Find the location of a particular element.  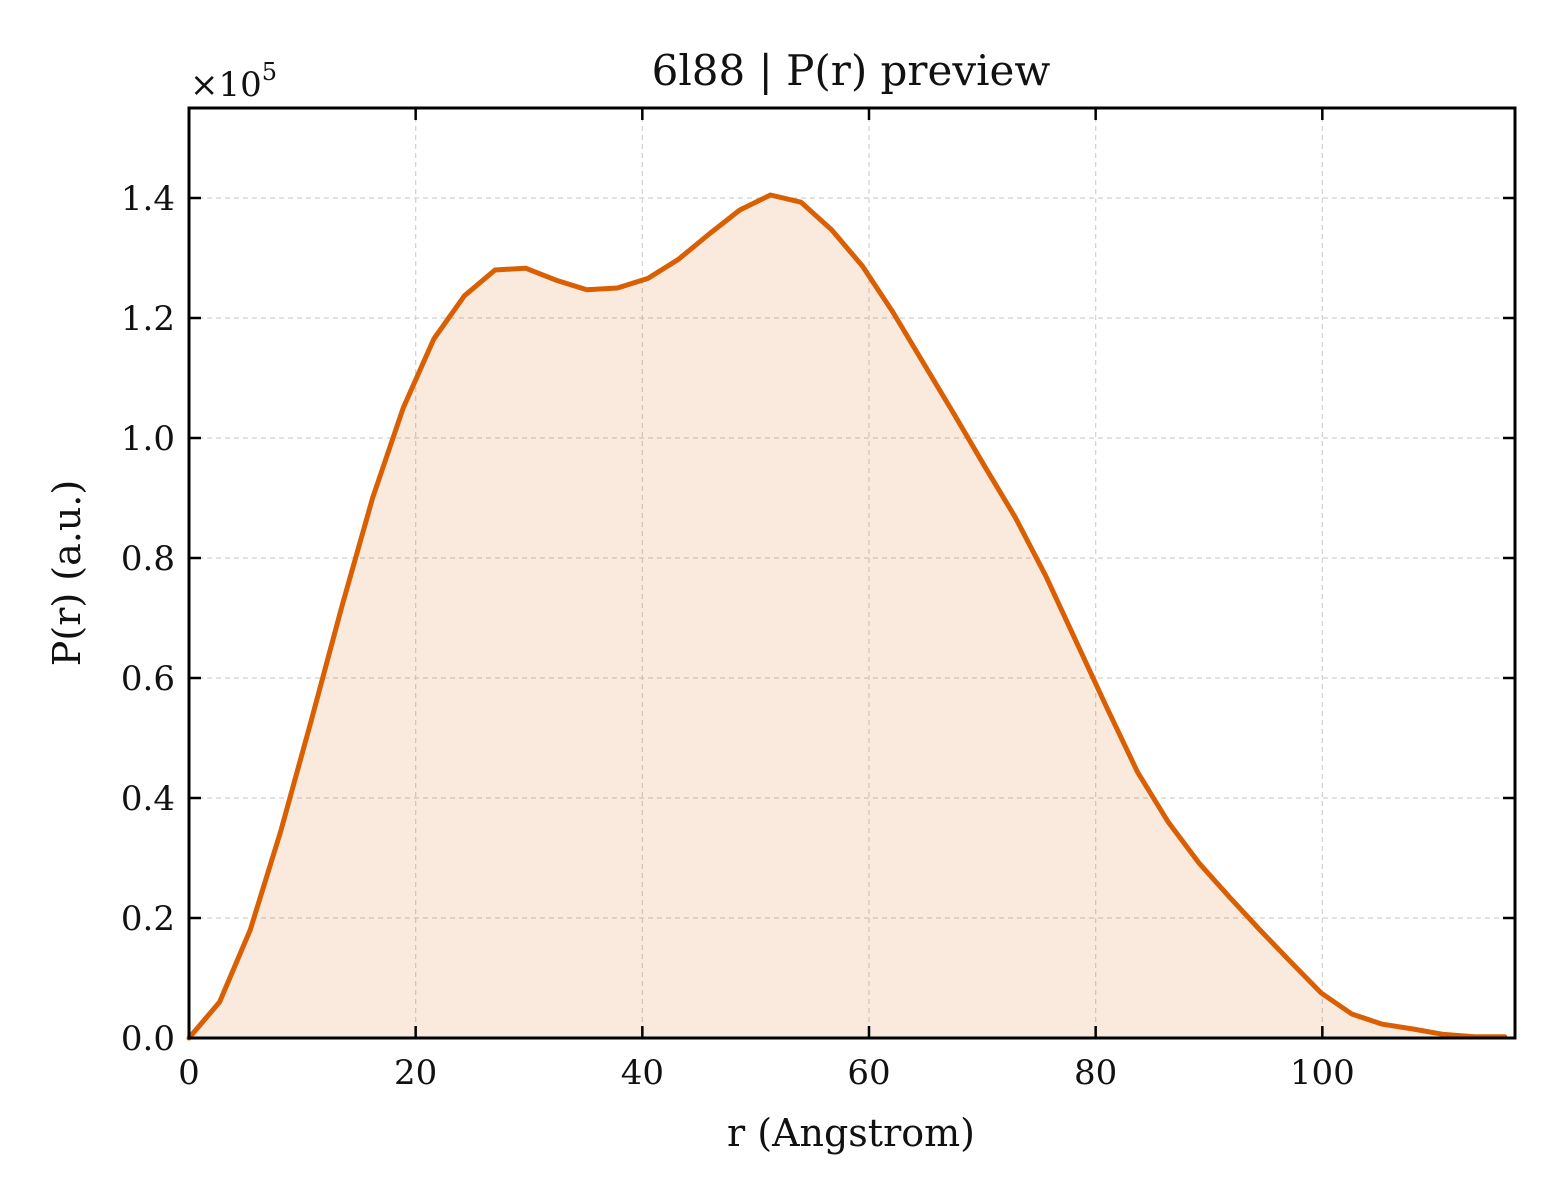

y-tick-label: 0.0 is located at coordinates (148, 1039).